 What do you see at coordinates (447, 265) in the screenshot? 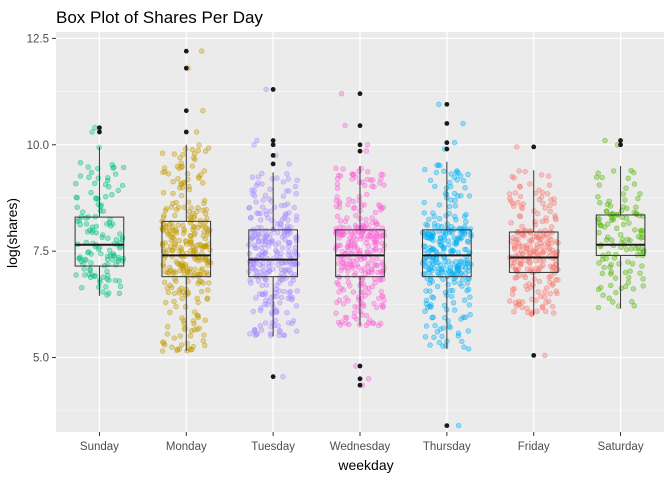
I see `box-thursday` at bounding box center [447, 265].